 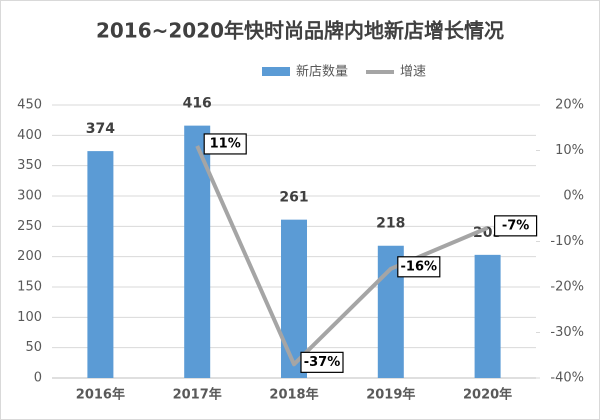 I want to click on y-tick-label: 450, so click(x=29, y=105).